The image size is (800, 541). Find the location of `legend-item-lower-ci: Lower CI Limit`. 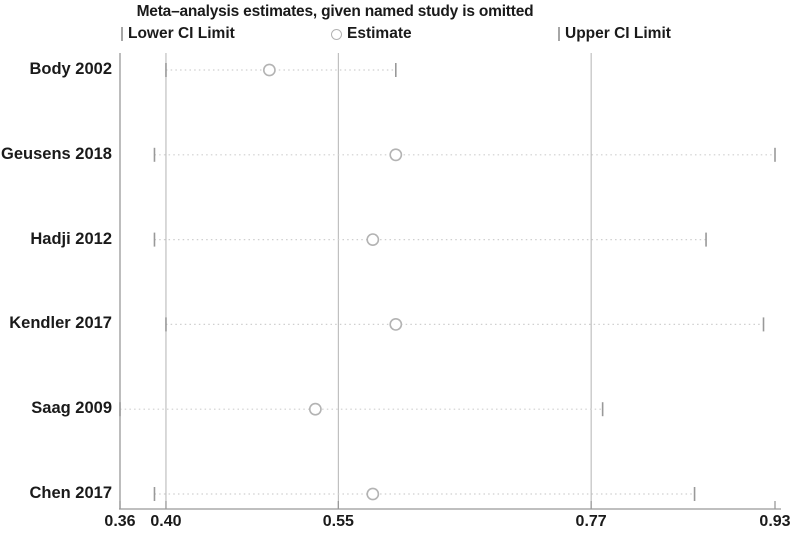

legend-item-lower-ci: Lower CI Limit is located at coordinates (178, 34).